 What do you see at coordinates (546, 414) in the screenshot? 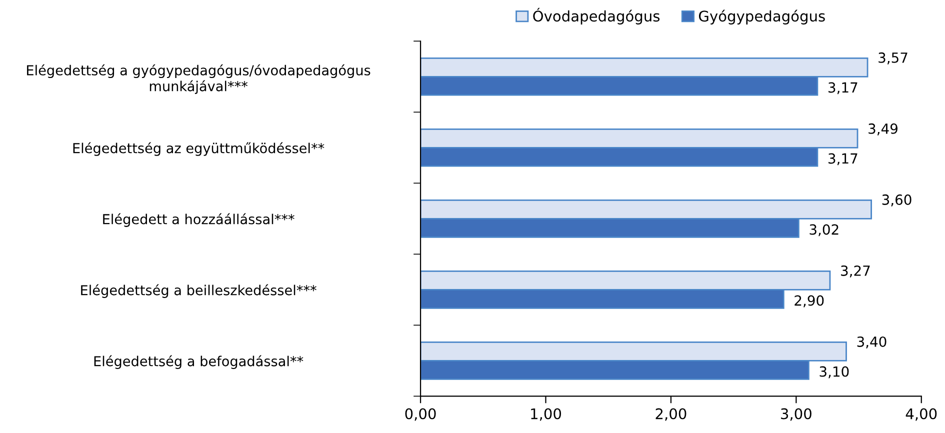
I see `x-tick-label: 1,00` at bounding box center [546, 414].